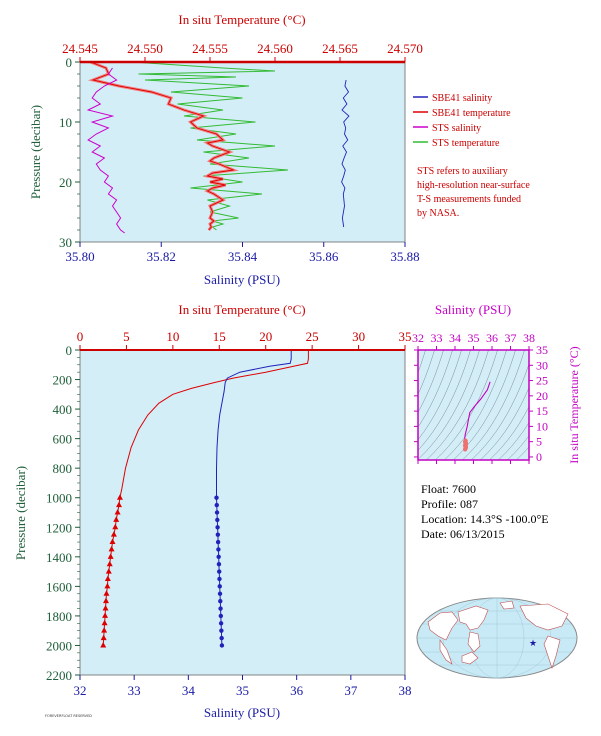 This screenshot has width=601, height=736. I want to click on y-tick-label: 1000, so click(59, 498).